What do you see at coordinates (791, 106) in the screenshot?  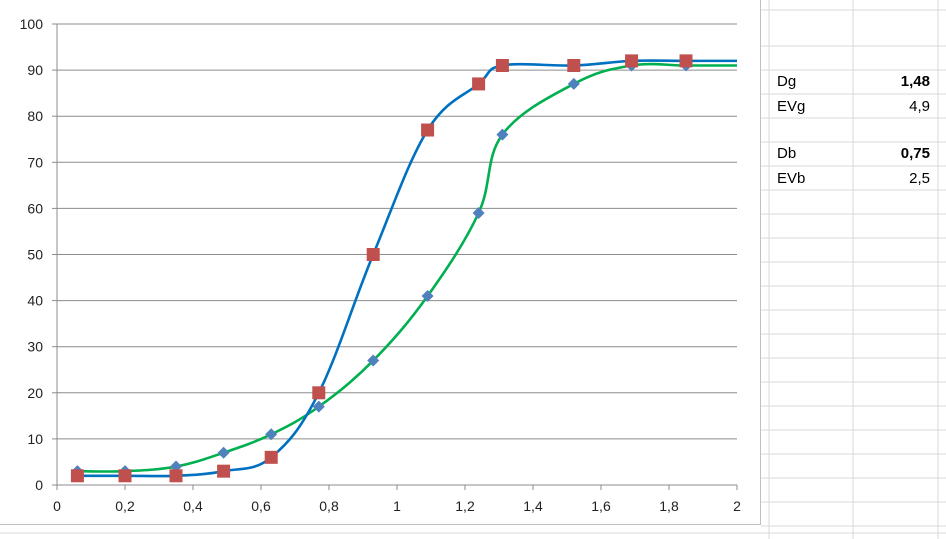 I see `cell-evg-label: EVg` at bounding box center [791, 106].